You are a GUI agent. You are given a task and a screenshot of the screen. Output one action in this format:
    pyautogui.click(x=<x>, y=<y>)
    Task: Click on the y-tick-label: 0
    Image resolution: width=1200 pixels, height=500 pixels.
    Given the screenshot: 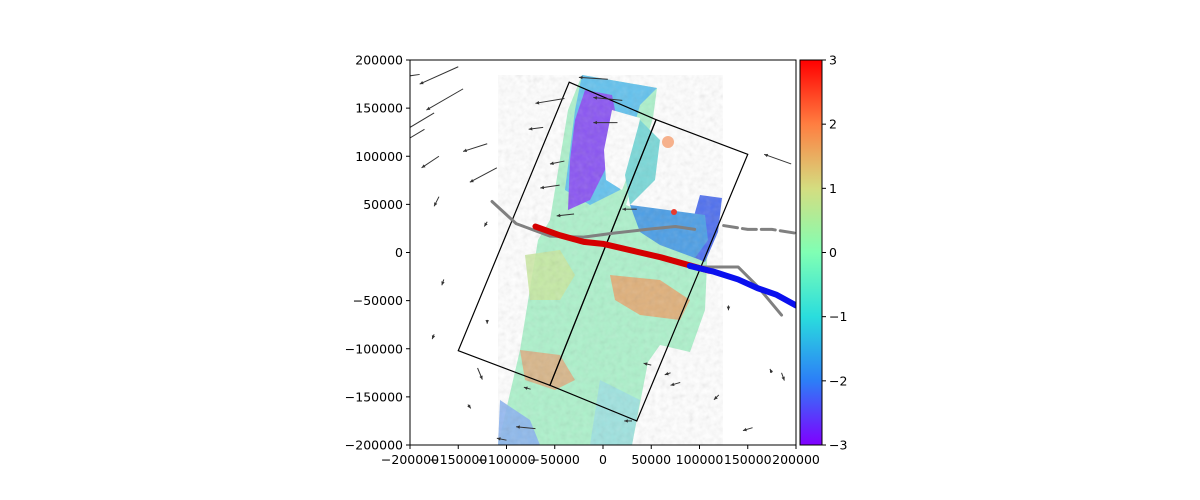 What is the action you would take?
    pyautogui.click(x=399, y=252)
    